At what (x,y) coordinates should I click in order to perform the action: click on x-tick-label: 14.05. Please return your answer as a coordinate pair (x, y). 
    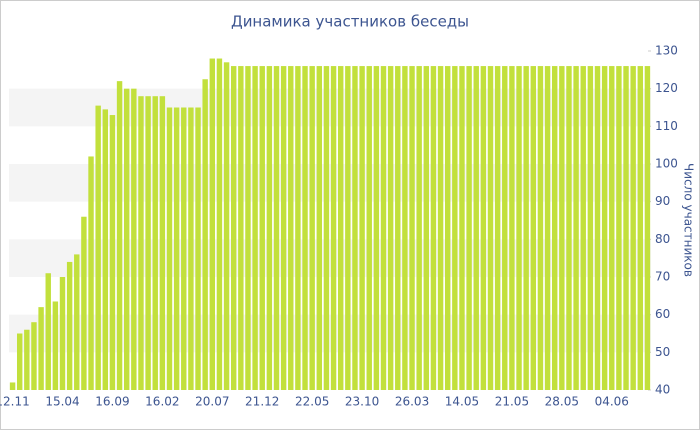
    Looking at the image, I should click on (462, 402).